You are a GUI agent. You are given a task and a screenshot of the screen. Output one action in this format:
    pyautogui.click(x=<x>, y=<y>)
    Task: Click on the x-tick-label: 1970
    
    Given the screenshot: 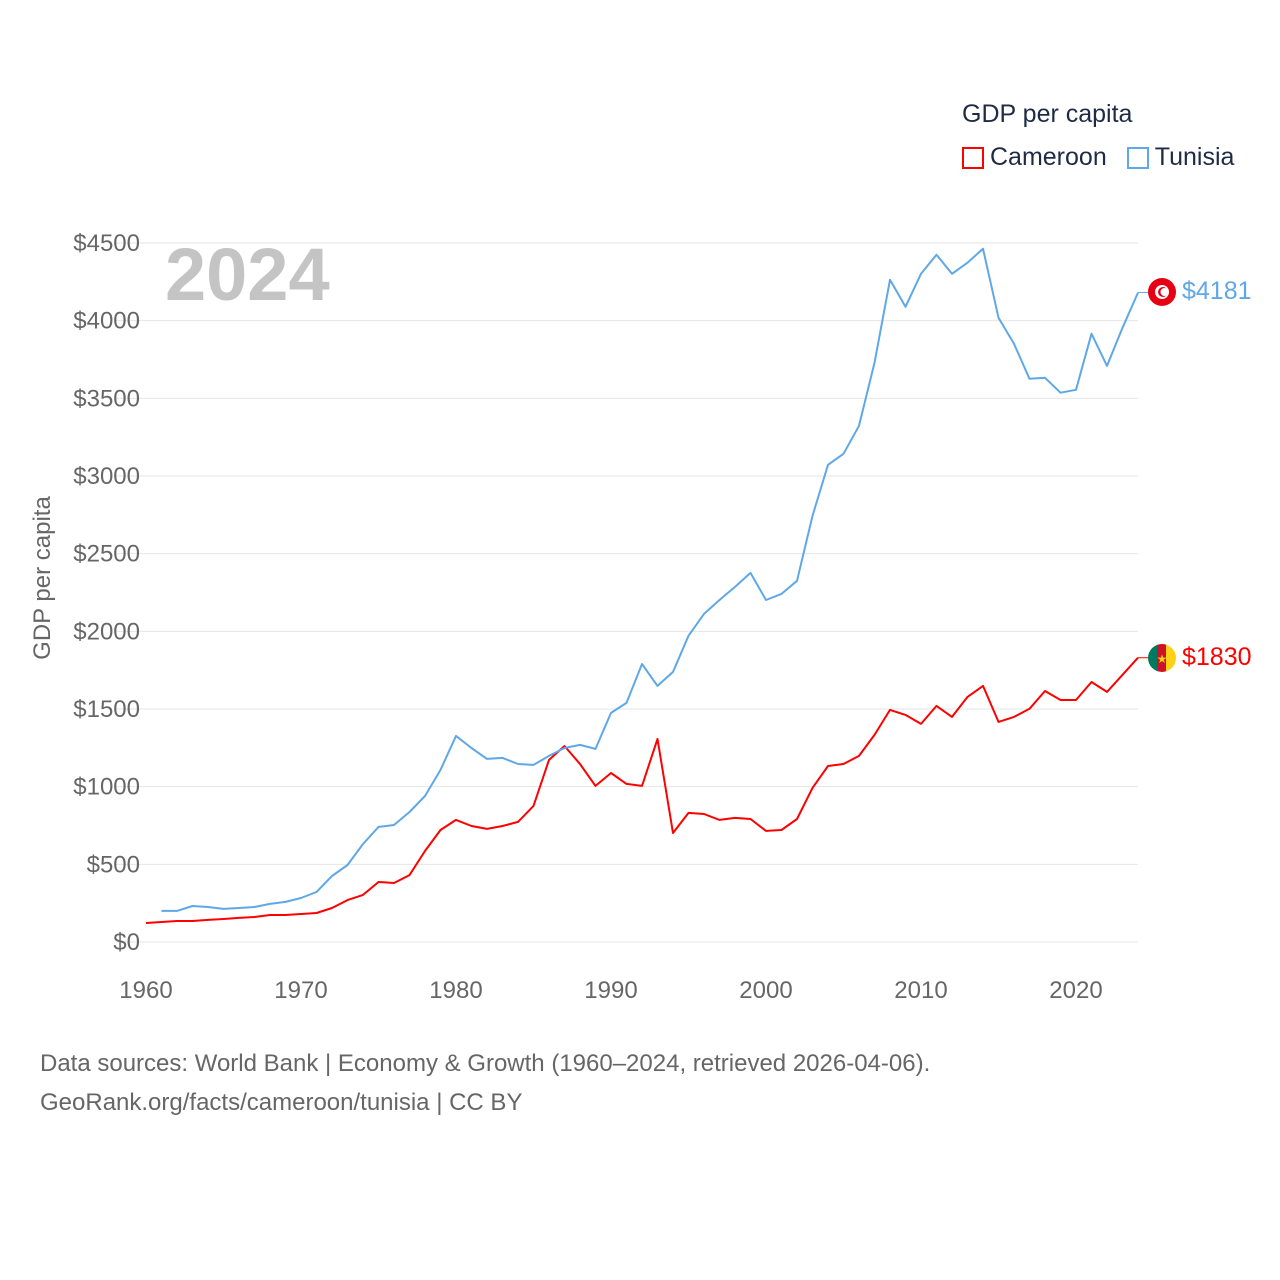 What is the action you would take?
    pyautogui.click(x=300, y=990)
    